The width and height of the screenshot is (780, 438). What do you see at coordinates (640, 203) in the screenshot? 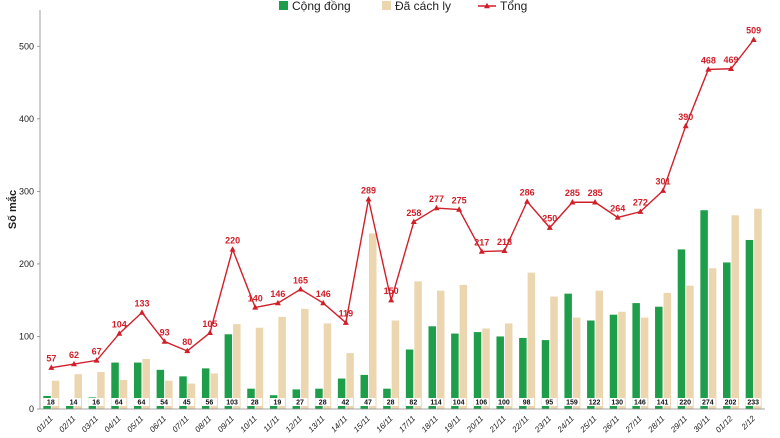
I see `total-value-label: 272` at bounding box center [640, 203].